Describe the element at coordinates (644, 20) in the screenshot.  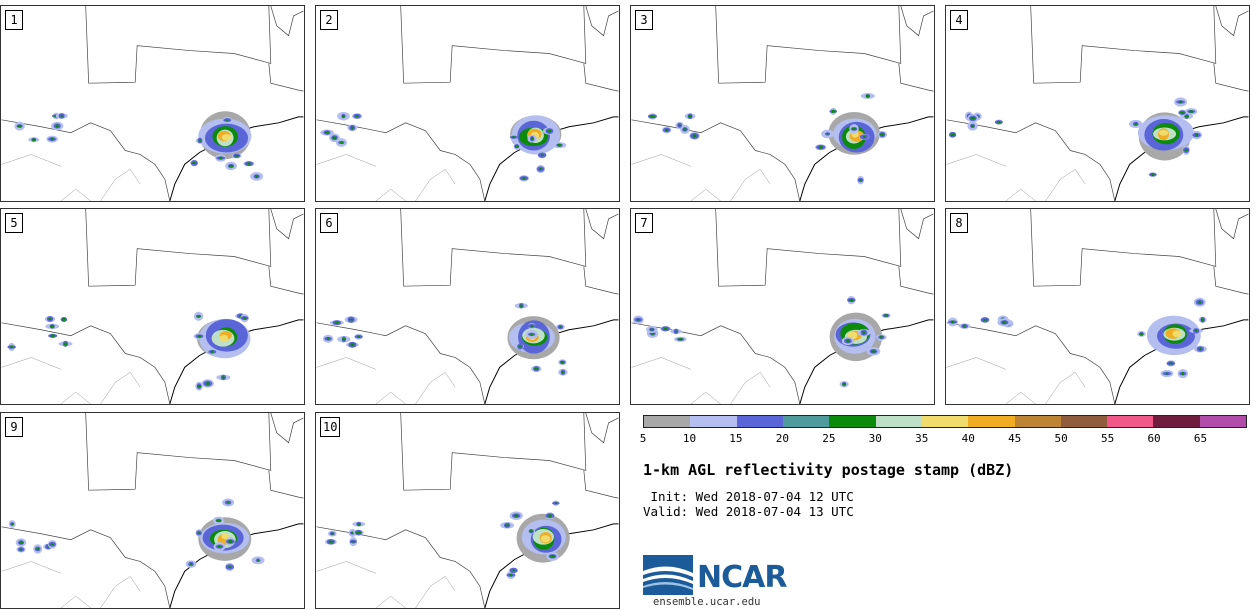
I see `panel-label: 3` at that location.